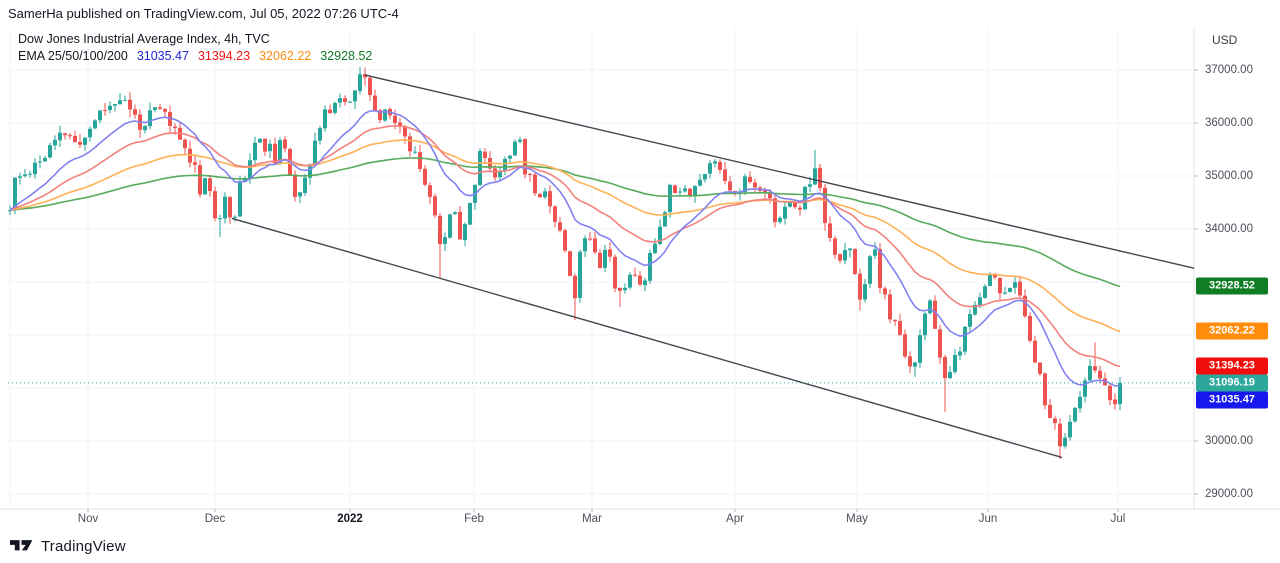 The image size is (1280, 563). Describe the element at coordinates (285, 56) in the screenshot. I see `ema100-value: 32062.22` at that location.